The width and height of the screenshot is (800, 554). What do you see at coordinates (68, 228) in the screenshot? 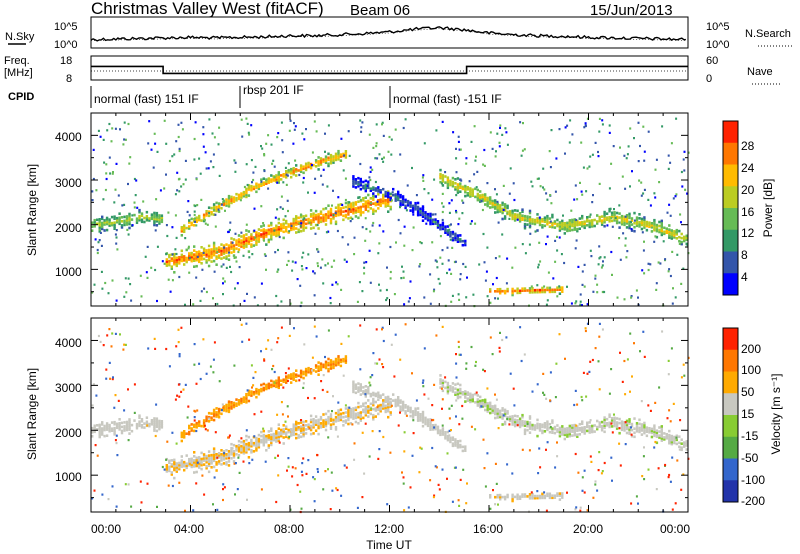
I see `power-ytick-2000: 2000` at bounding box center [68, 228].